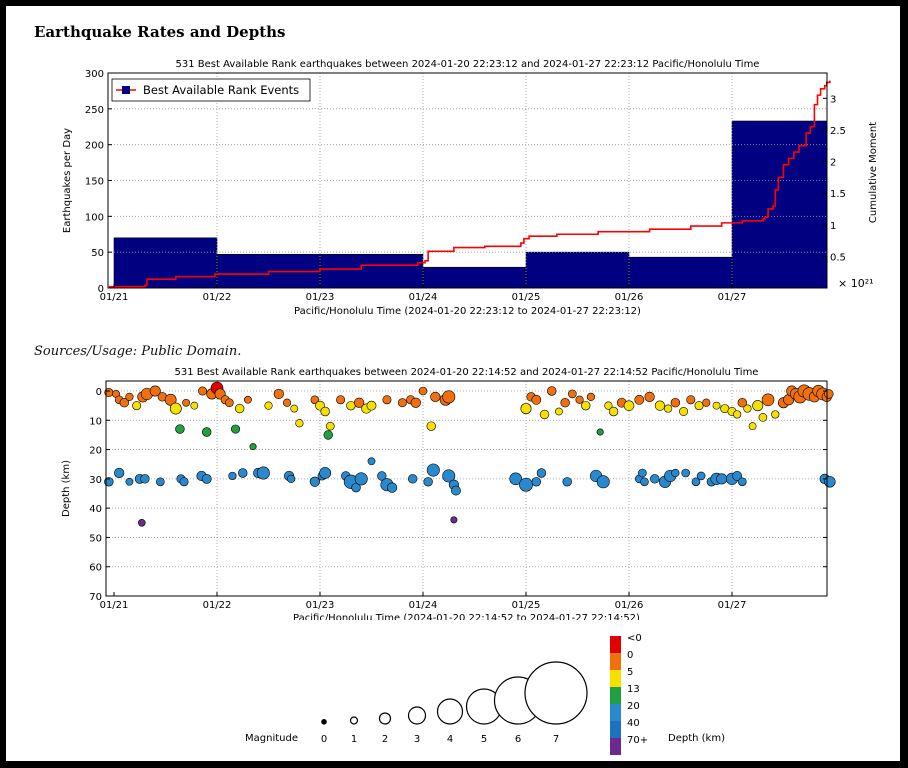 The width and height of the screenshot is (908, 768). What do you see at coordinates (94, 182) in the screenshot?
I see `y-tick-label: 150` at bounding box center [94, 182].